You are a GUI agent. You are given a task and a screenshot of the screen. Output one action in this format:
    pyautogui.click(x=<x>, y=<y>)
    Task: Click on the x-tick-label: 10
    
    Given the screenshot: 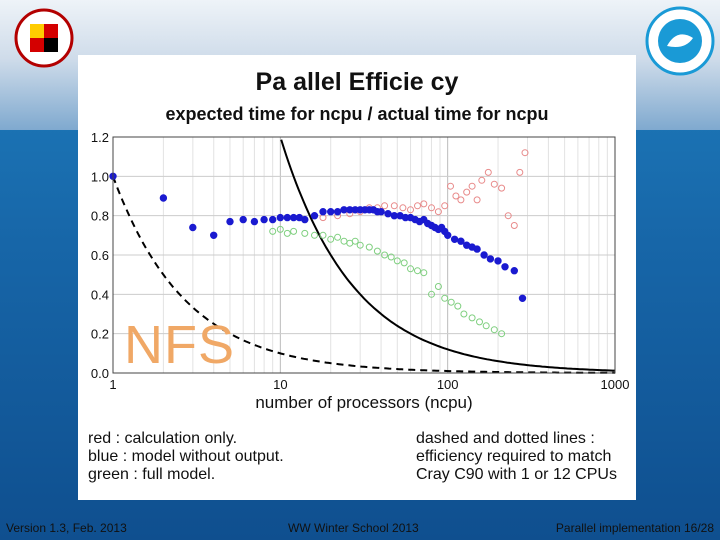 What is the action you would take?
    pyautogui.click(x=280, y=384)
    